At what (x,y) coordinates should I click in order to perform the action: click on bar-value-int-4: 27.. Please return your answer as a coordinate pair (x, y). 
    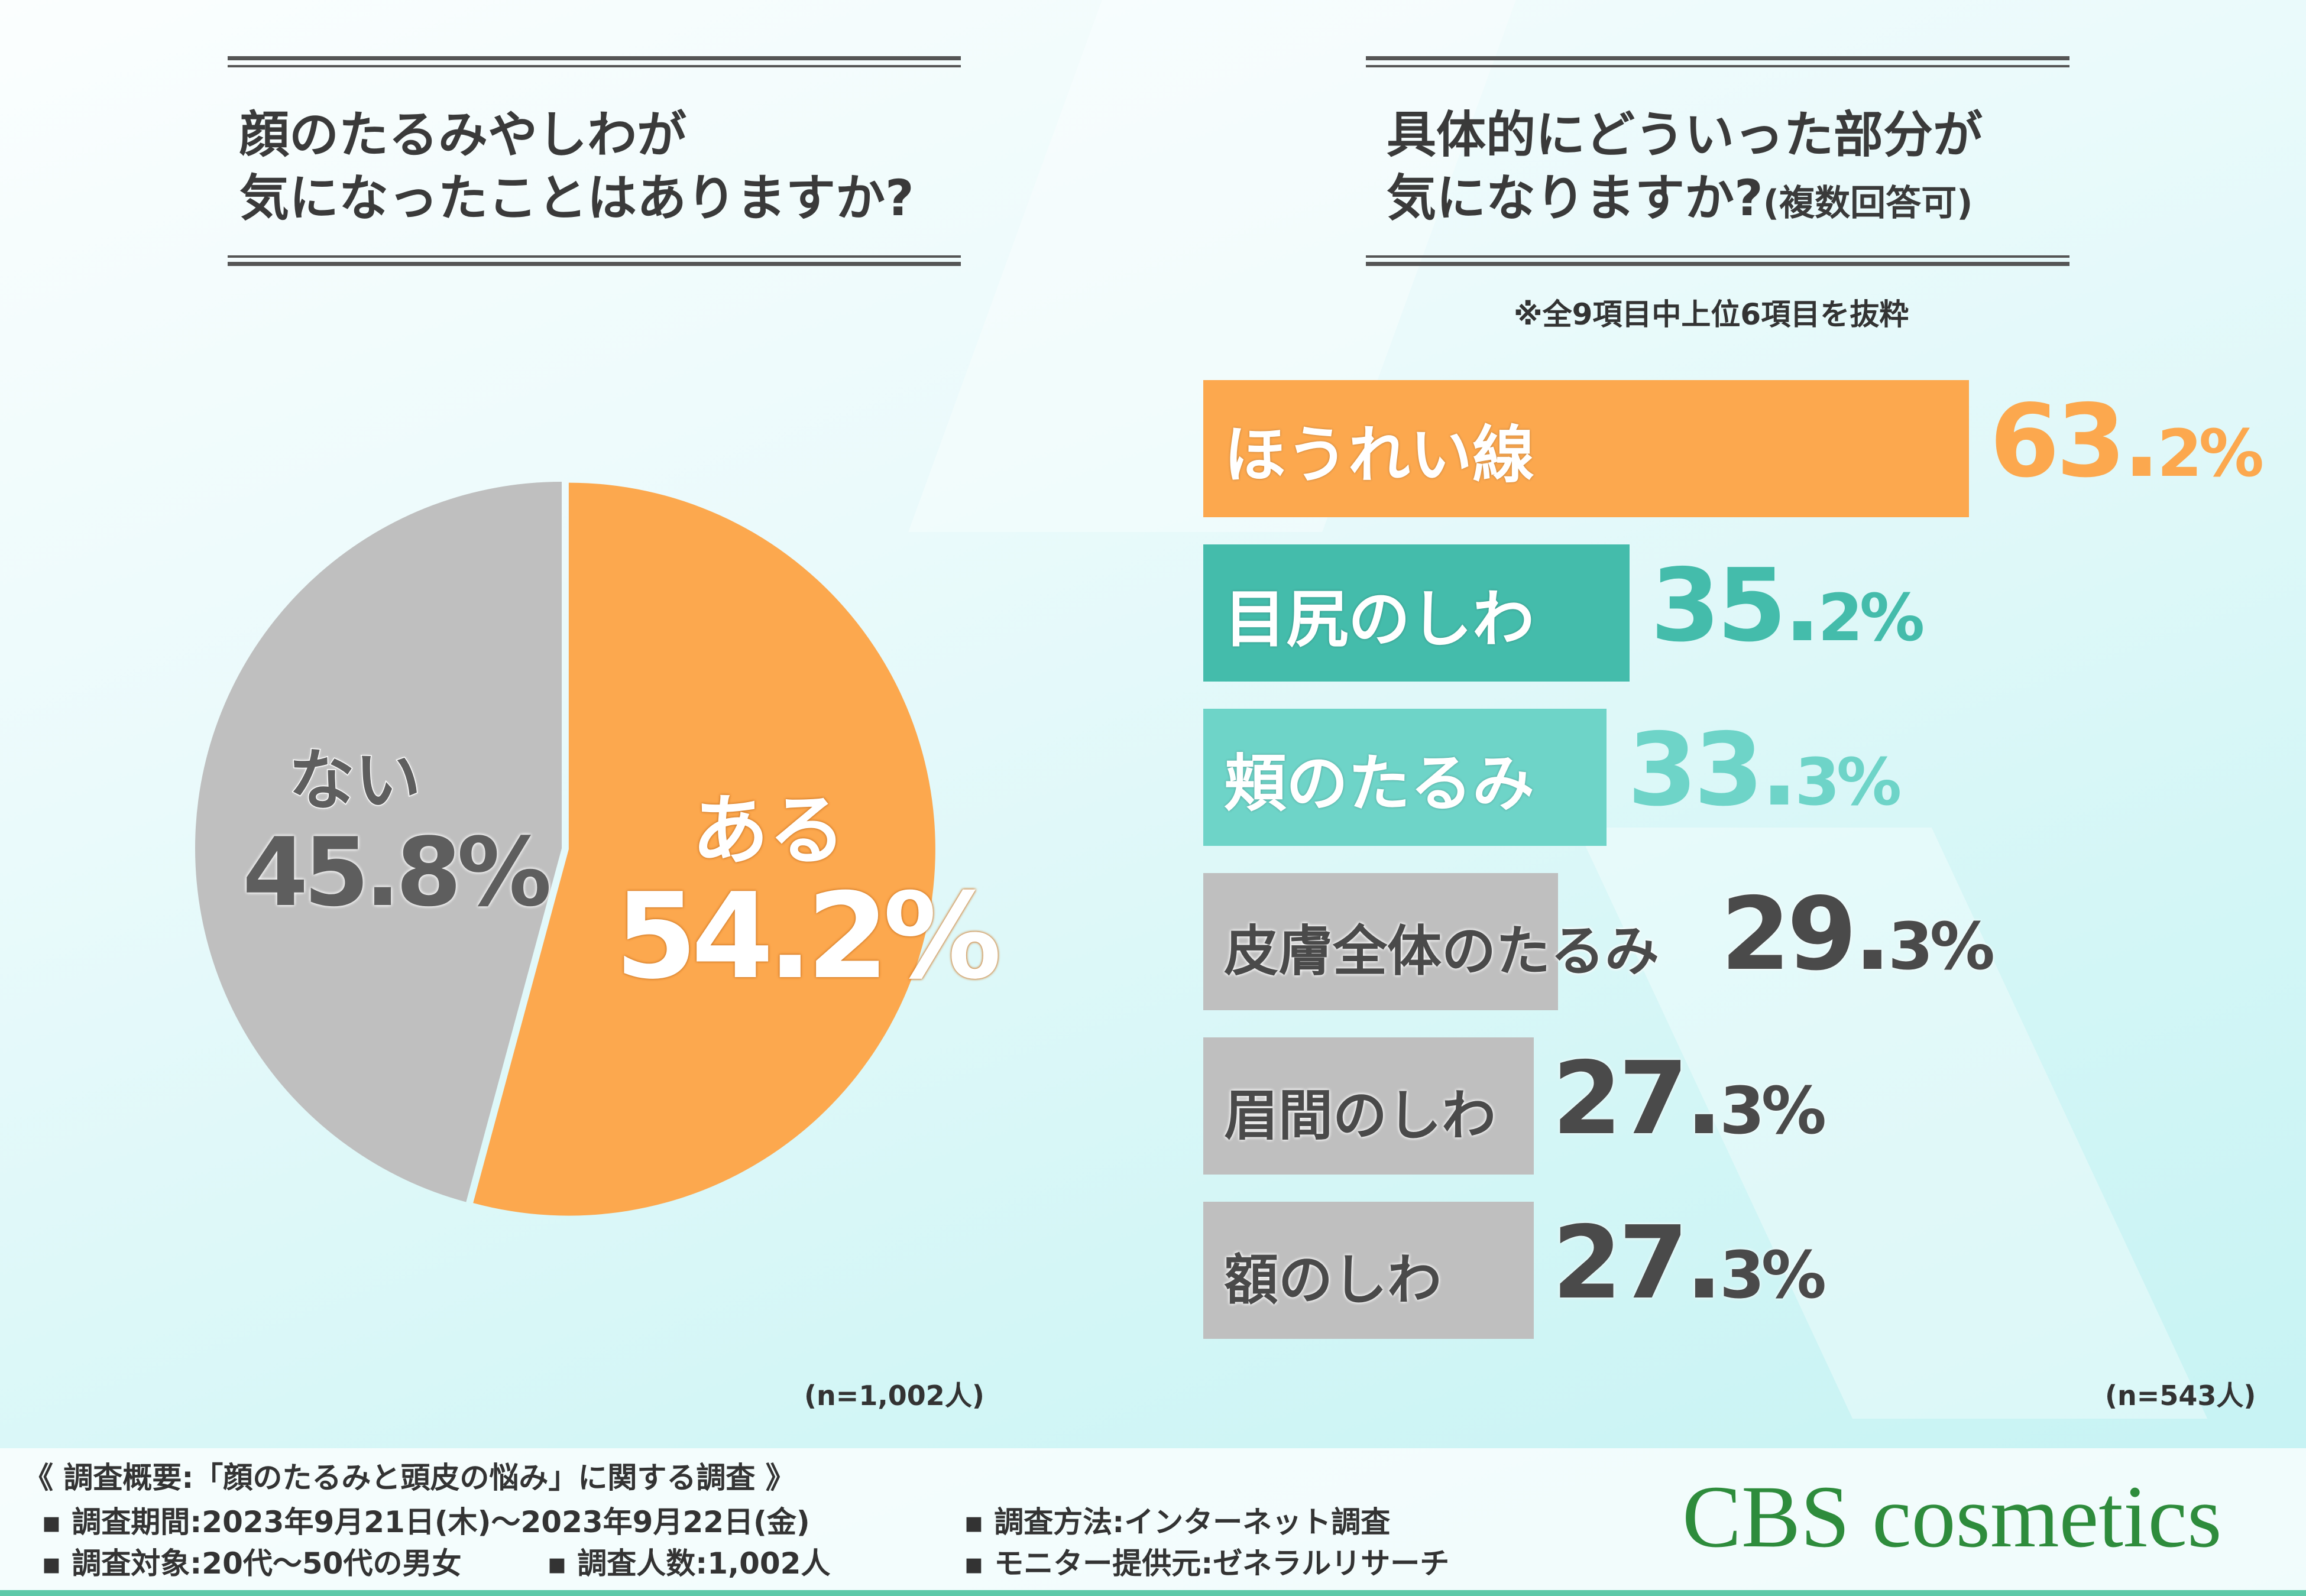
    Looking at the image, I should click on (1637, 1098).